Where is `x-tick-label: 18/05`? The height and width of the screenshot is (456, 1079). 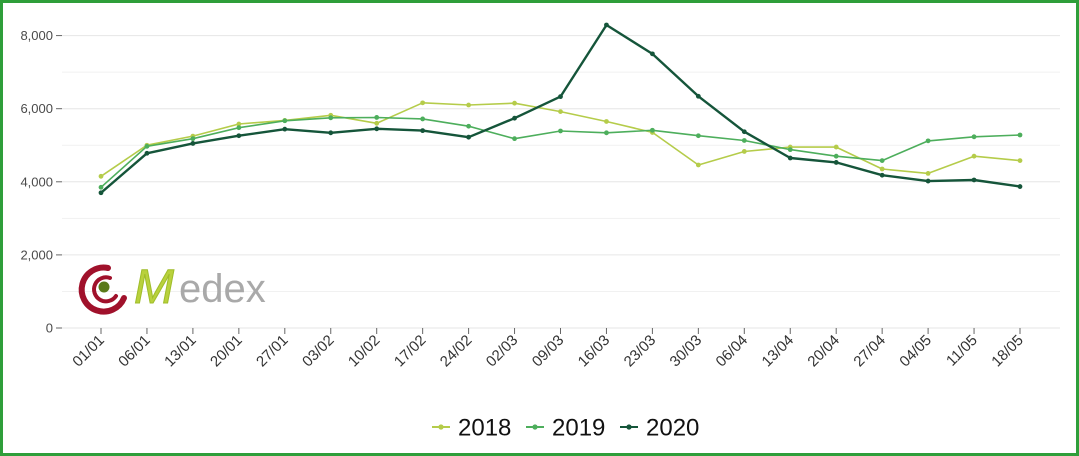 x-tick-label: 18/05 is located at coordinates (1007, 351).